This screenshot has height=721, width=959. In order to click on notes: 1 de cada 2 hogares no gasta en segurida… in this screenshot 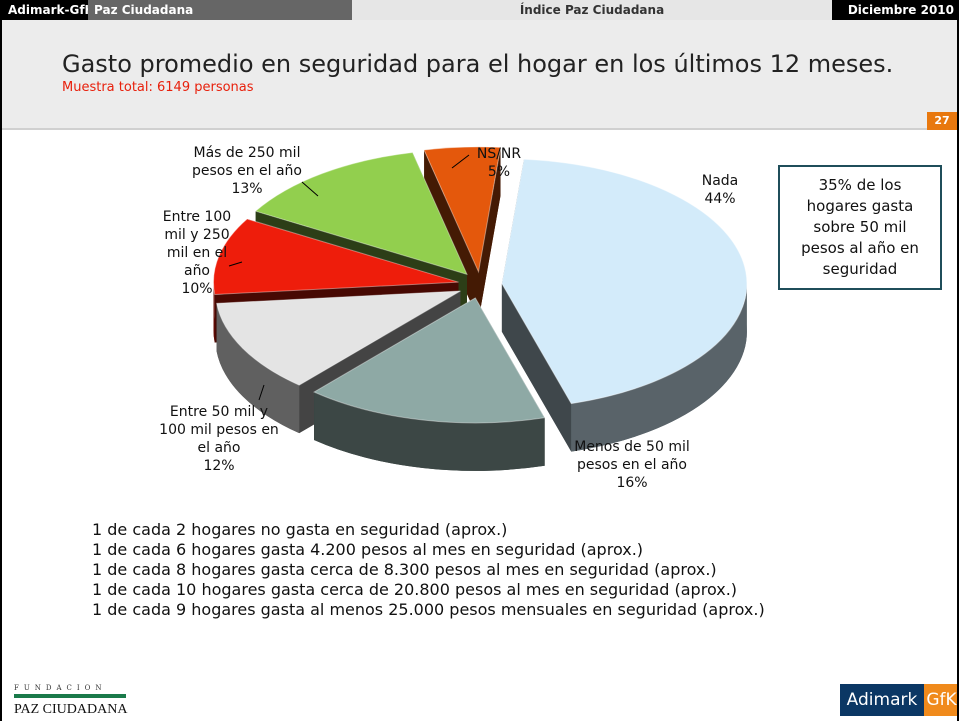, I will do `click(428, 570)`.